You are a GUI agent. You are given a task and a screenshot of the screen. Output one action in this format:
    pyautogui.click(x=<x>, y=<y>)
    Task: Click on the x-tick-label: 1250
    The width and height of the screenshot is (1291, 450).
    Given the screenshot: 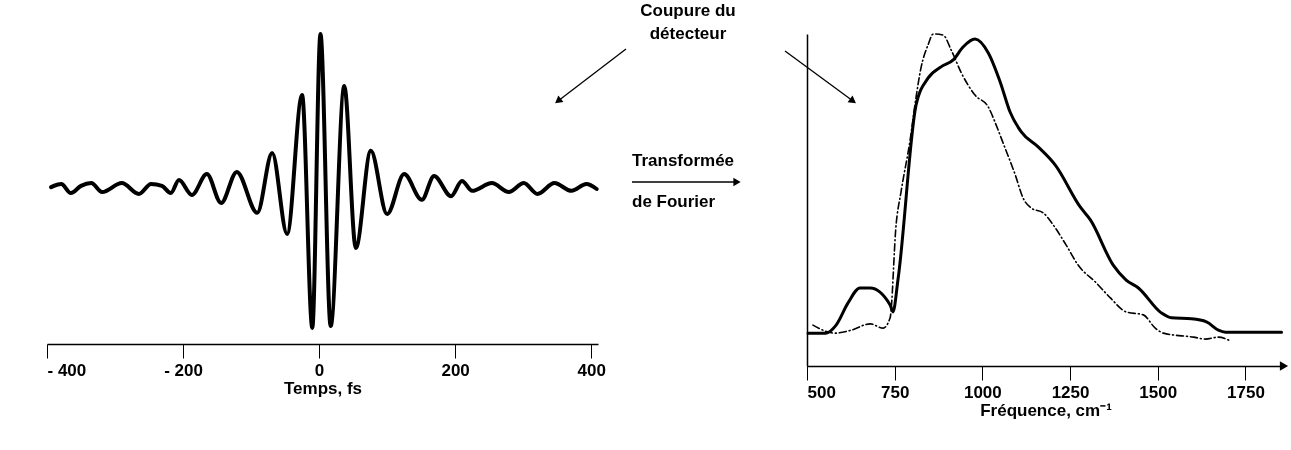 What is the action you would take?
    pyautogui.click(x=1070, y=392)
    